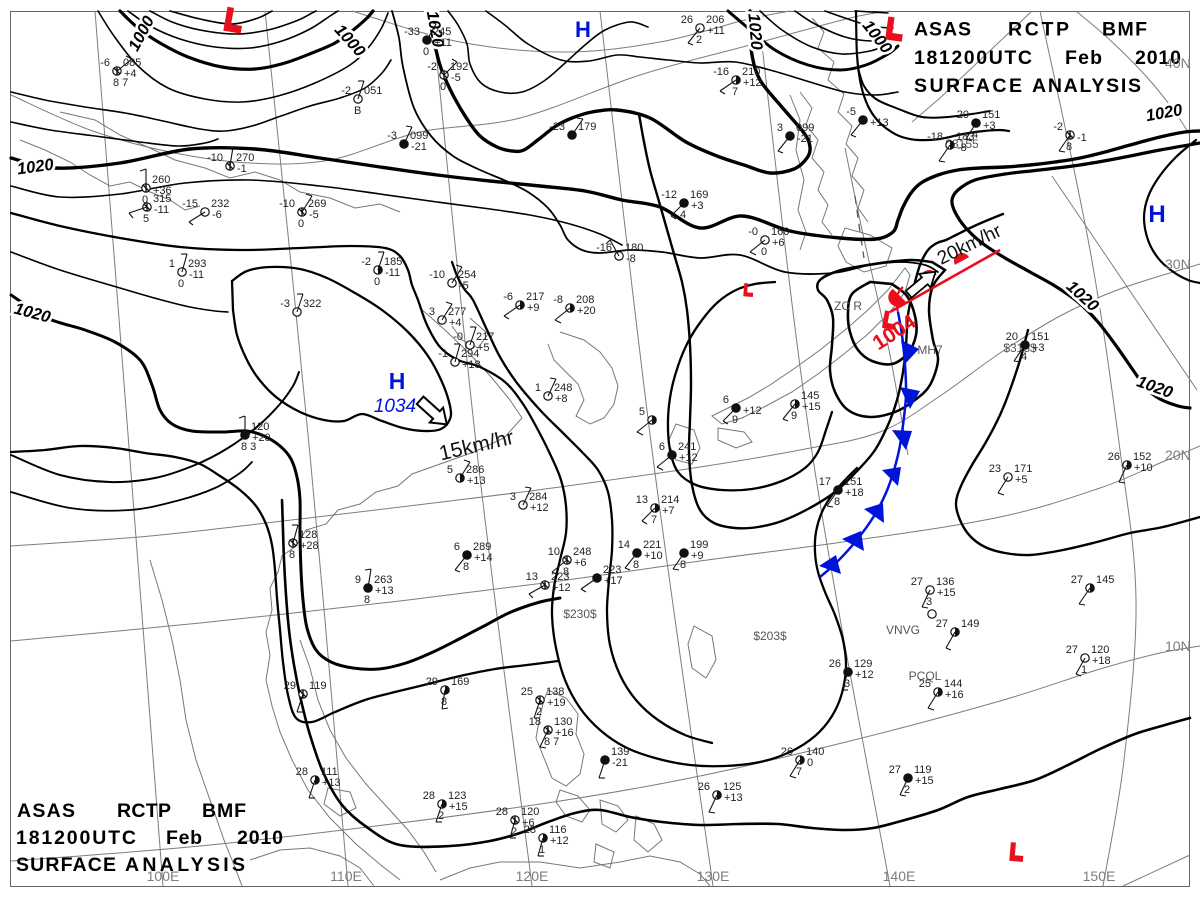  I want to click on svg-text: -0, so click(458, 337).